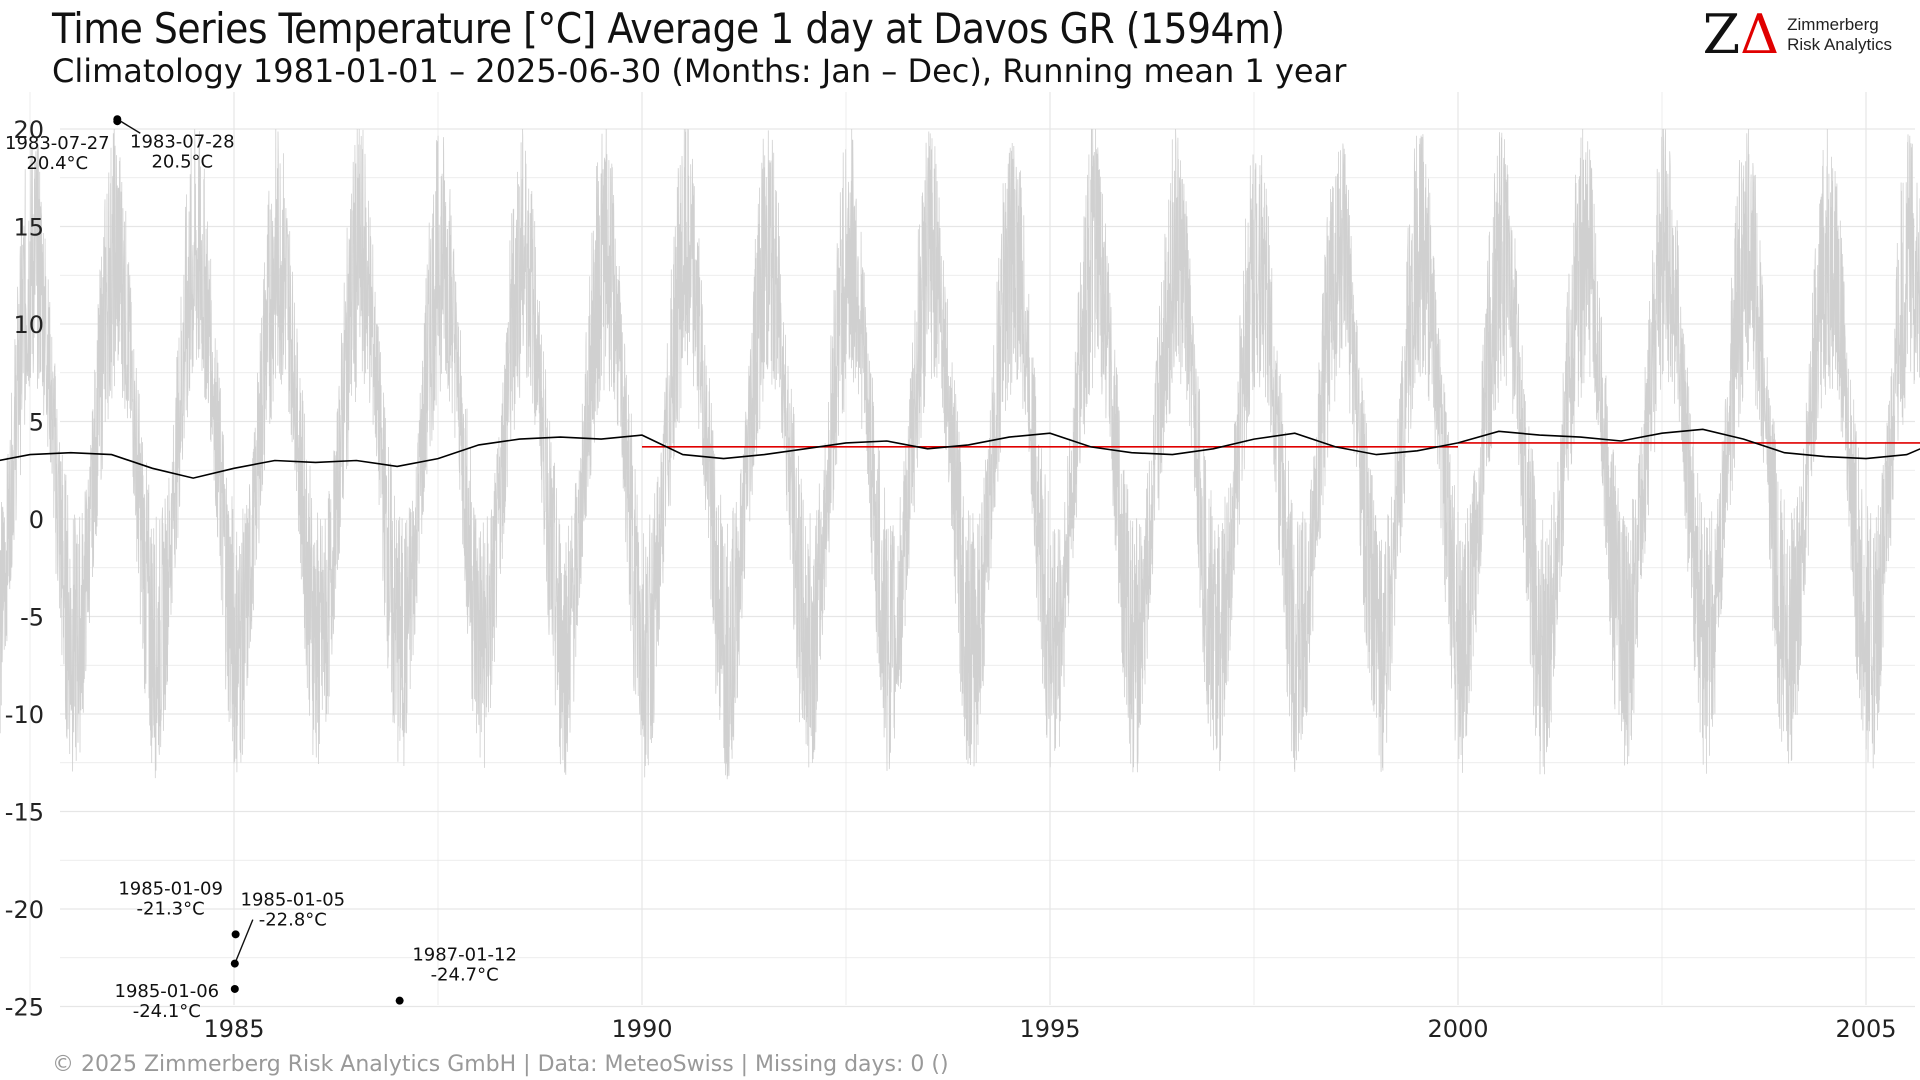  Describe the element at coordinates (170, 888) in the screenshot. I see `extreme-date-label: 1985-01-09` at that location.